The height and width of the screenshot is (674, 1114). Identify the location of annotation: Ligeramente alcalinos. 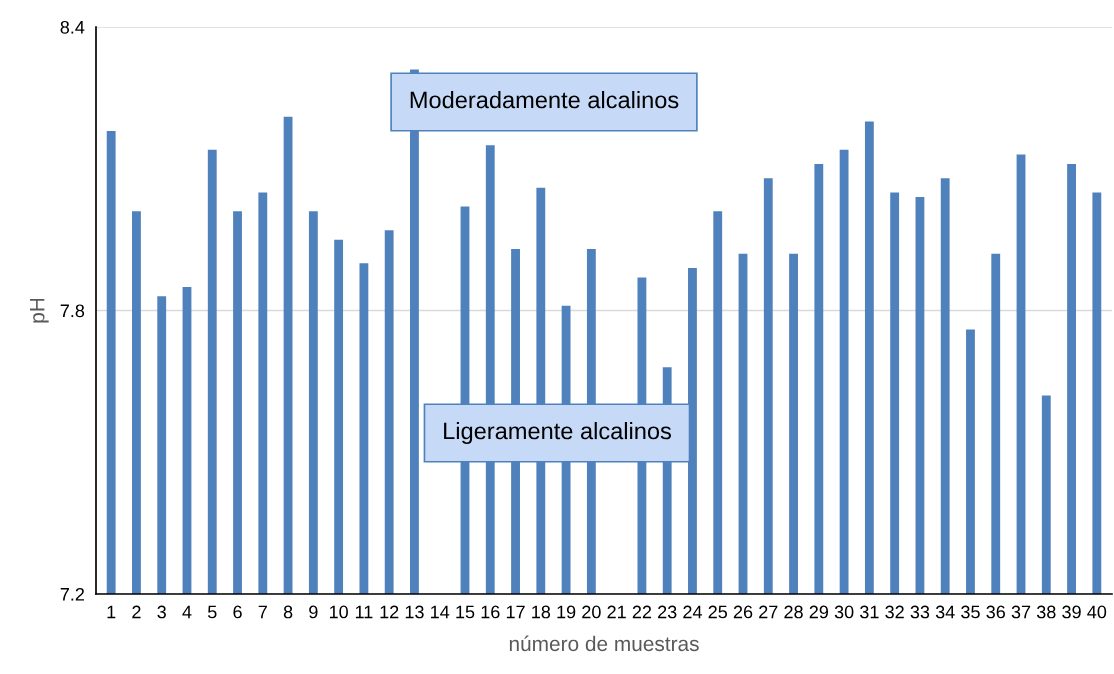
(557, 433).